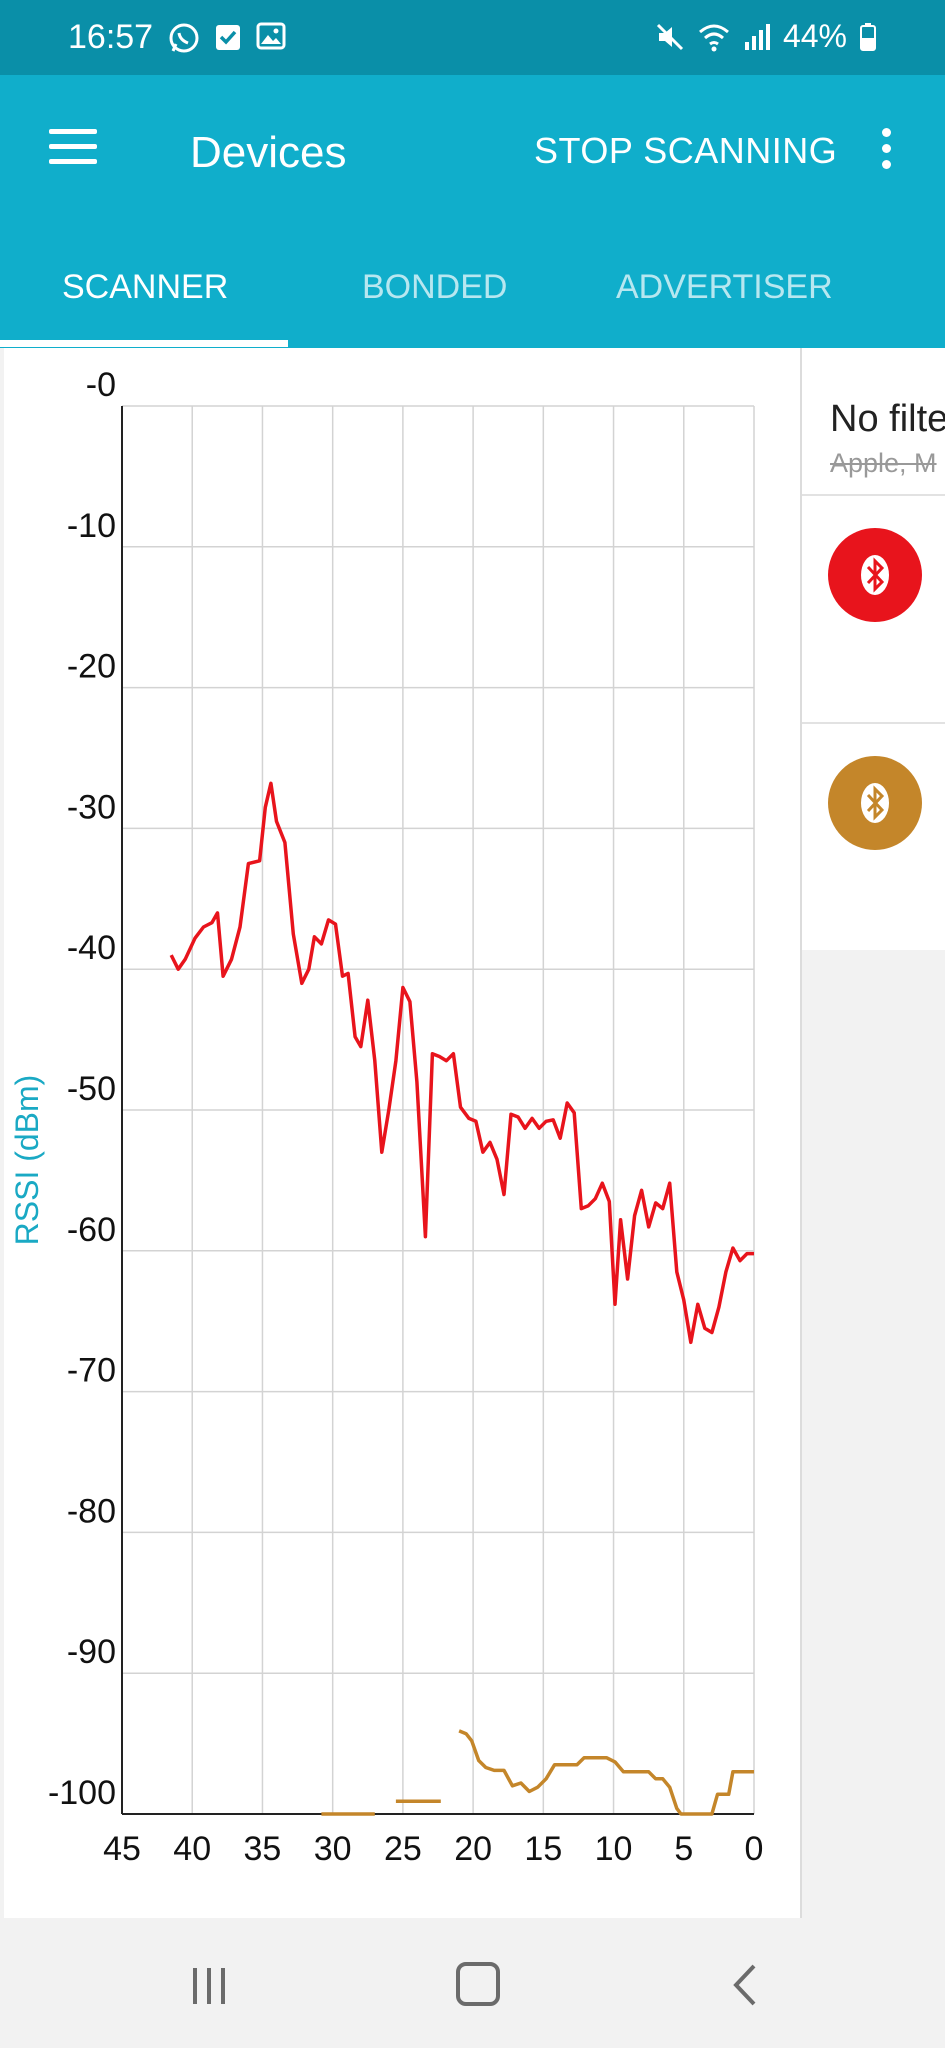 The width and height of the screenshot is (945, 2048). I want to click on whatsapp-icon, so click(184, 38).